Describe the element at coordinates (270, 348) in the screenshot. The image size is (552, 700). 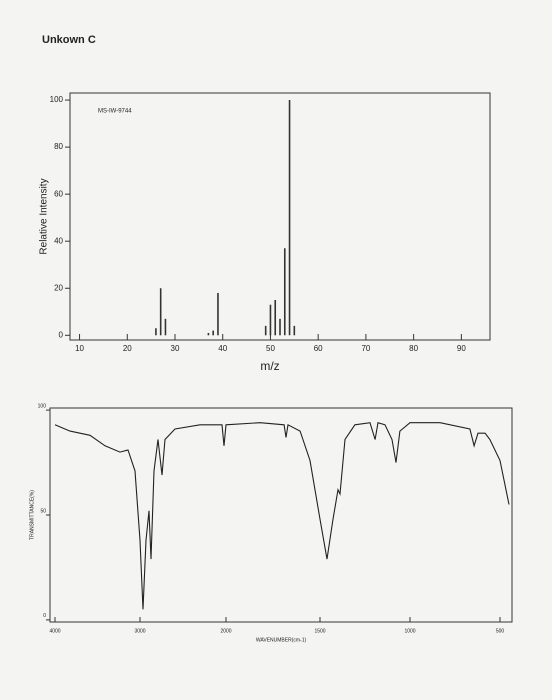
I see `x-tick-label: 50` at that location.